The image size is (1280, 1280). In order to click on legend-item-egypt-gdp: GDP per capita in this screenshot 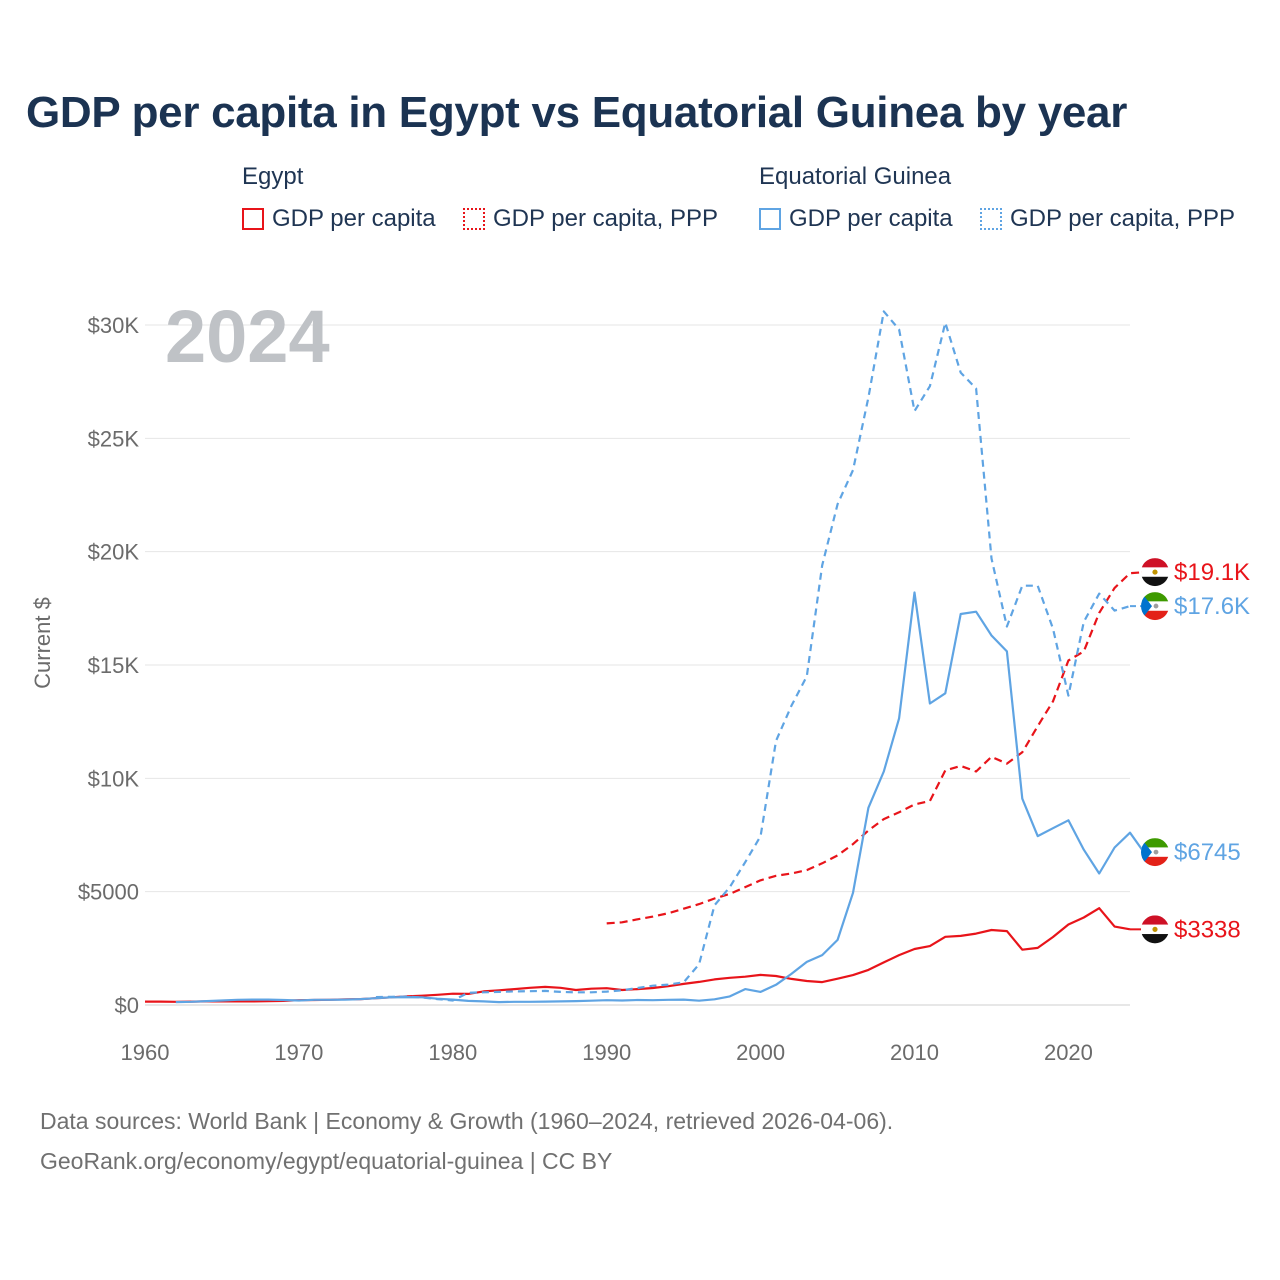, I will do `click(339, 219)`.